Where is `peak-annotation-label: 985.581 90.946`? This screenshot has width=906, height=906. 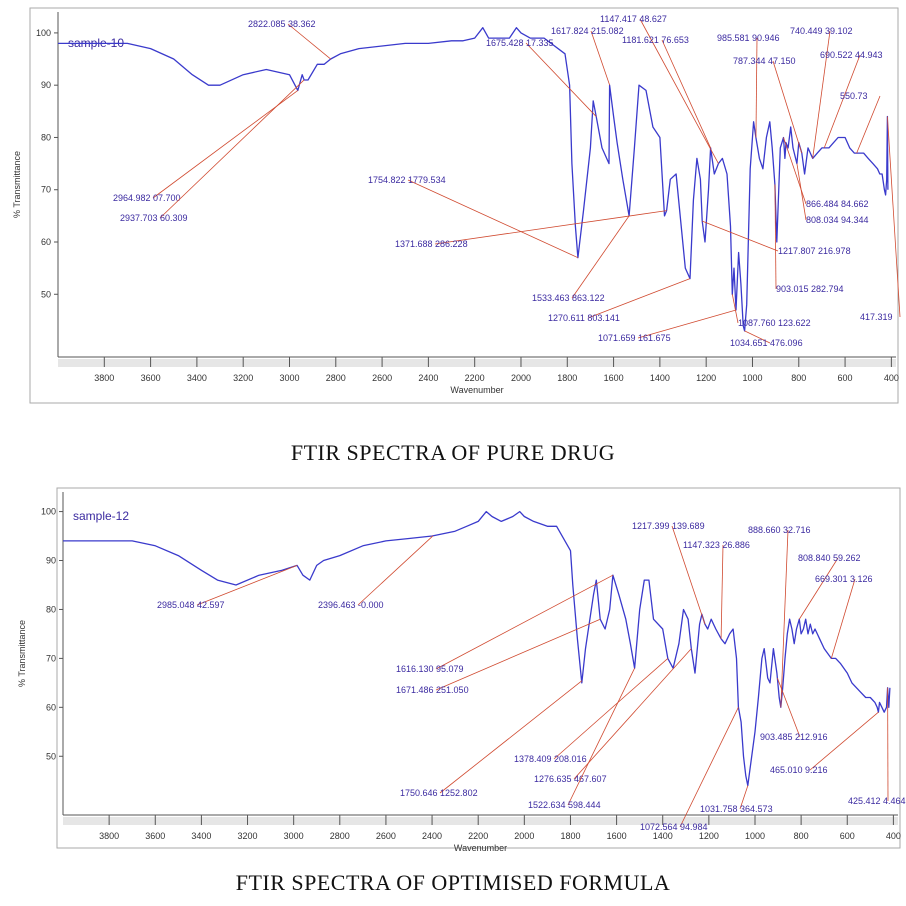 peak-annotation-label: 985.581 90.946 is located at coordinates (748, 38).